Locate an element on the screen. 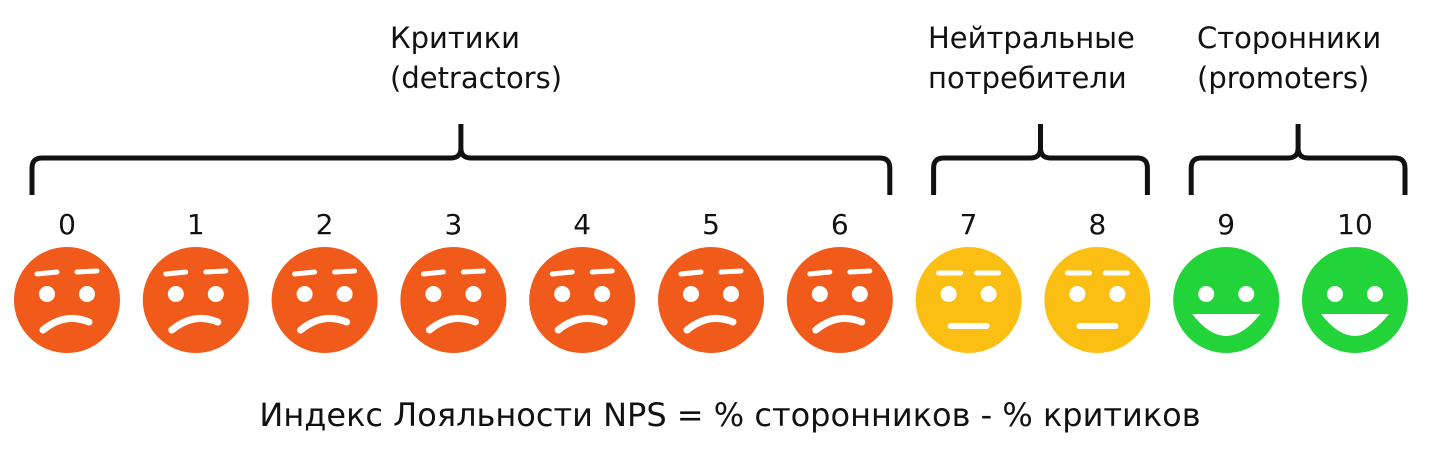 The height and width of the screenshot is (463, 1430). score-label: 9 is located at coordinates (1226, 224).